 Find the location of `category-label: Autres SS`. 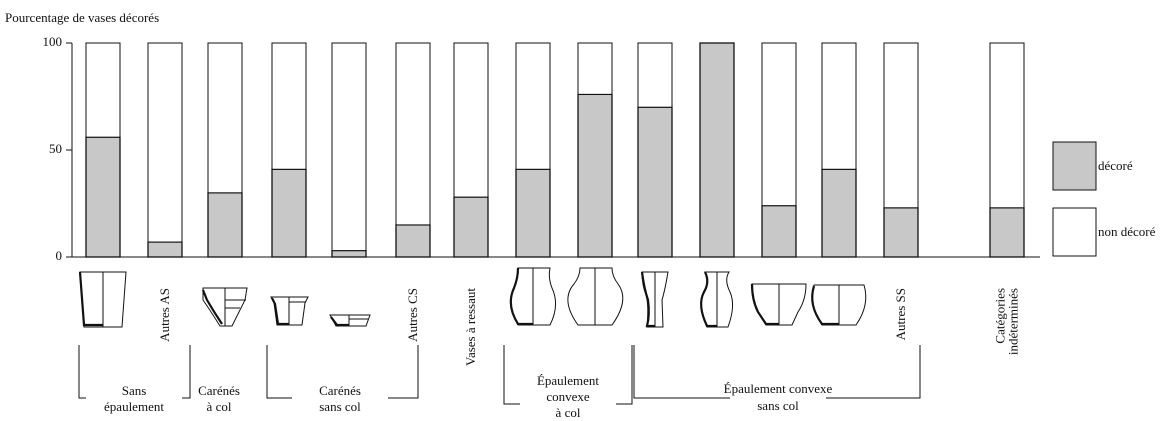

category-label: Autres SS is located at coordinates (900, 314).